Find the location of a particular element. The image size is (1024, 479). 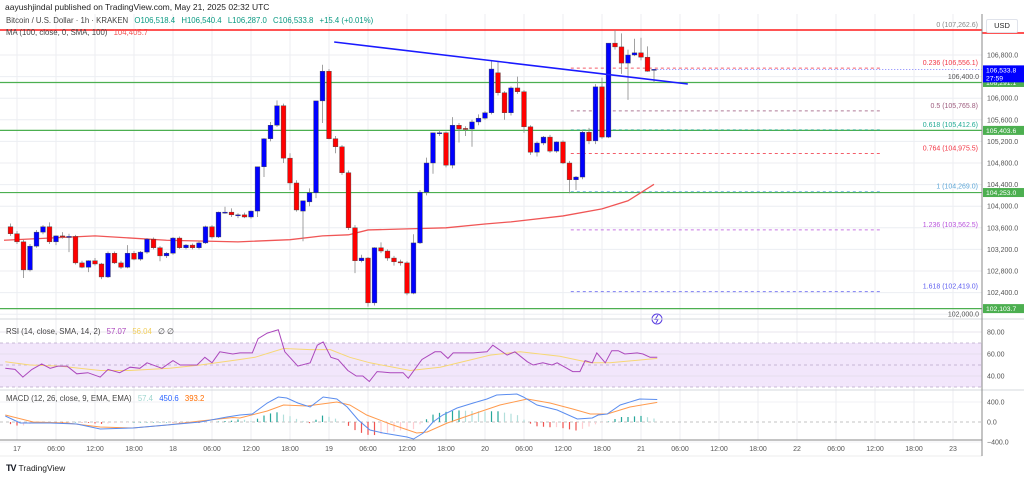

footer-brand: TV TradingView is located at coordinates (35, 468).